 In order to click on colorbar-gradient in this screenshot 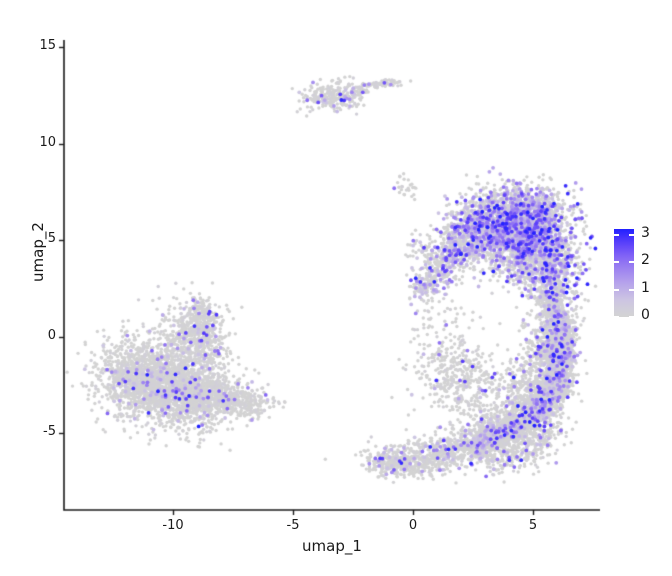, I will do `click(624, 273)`.